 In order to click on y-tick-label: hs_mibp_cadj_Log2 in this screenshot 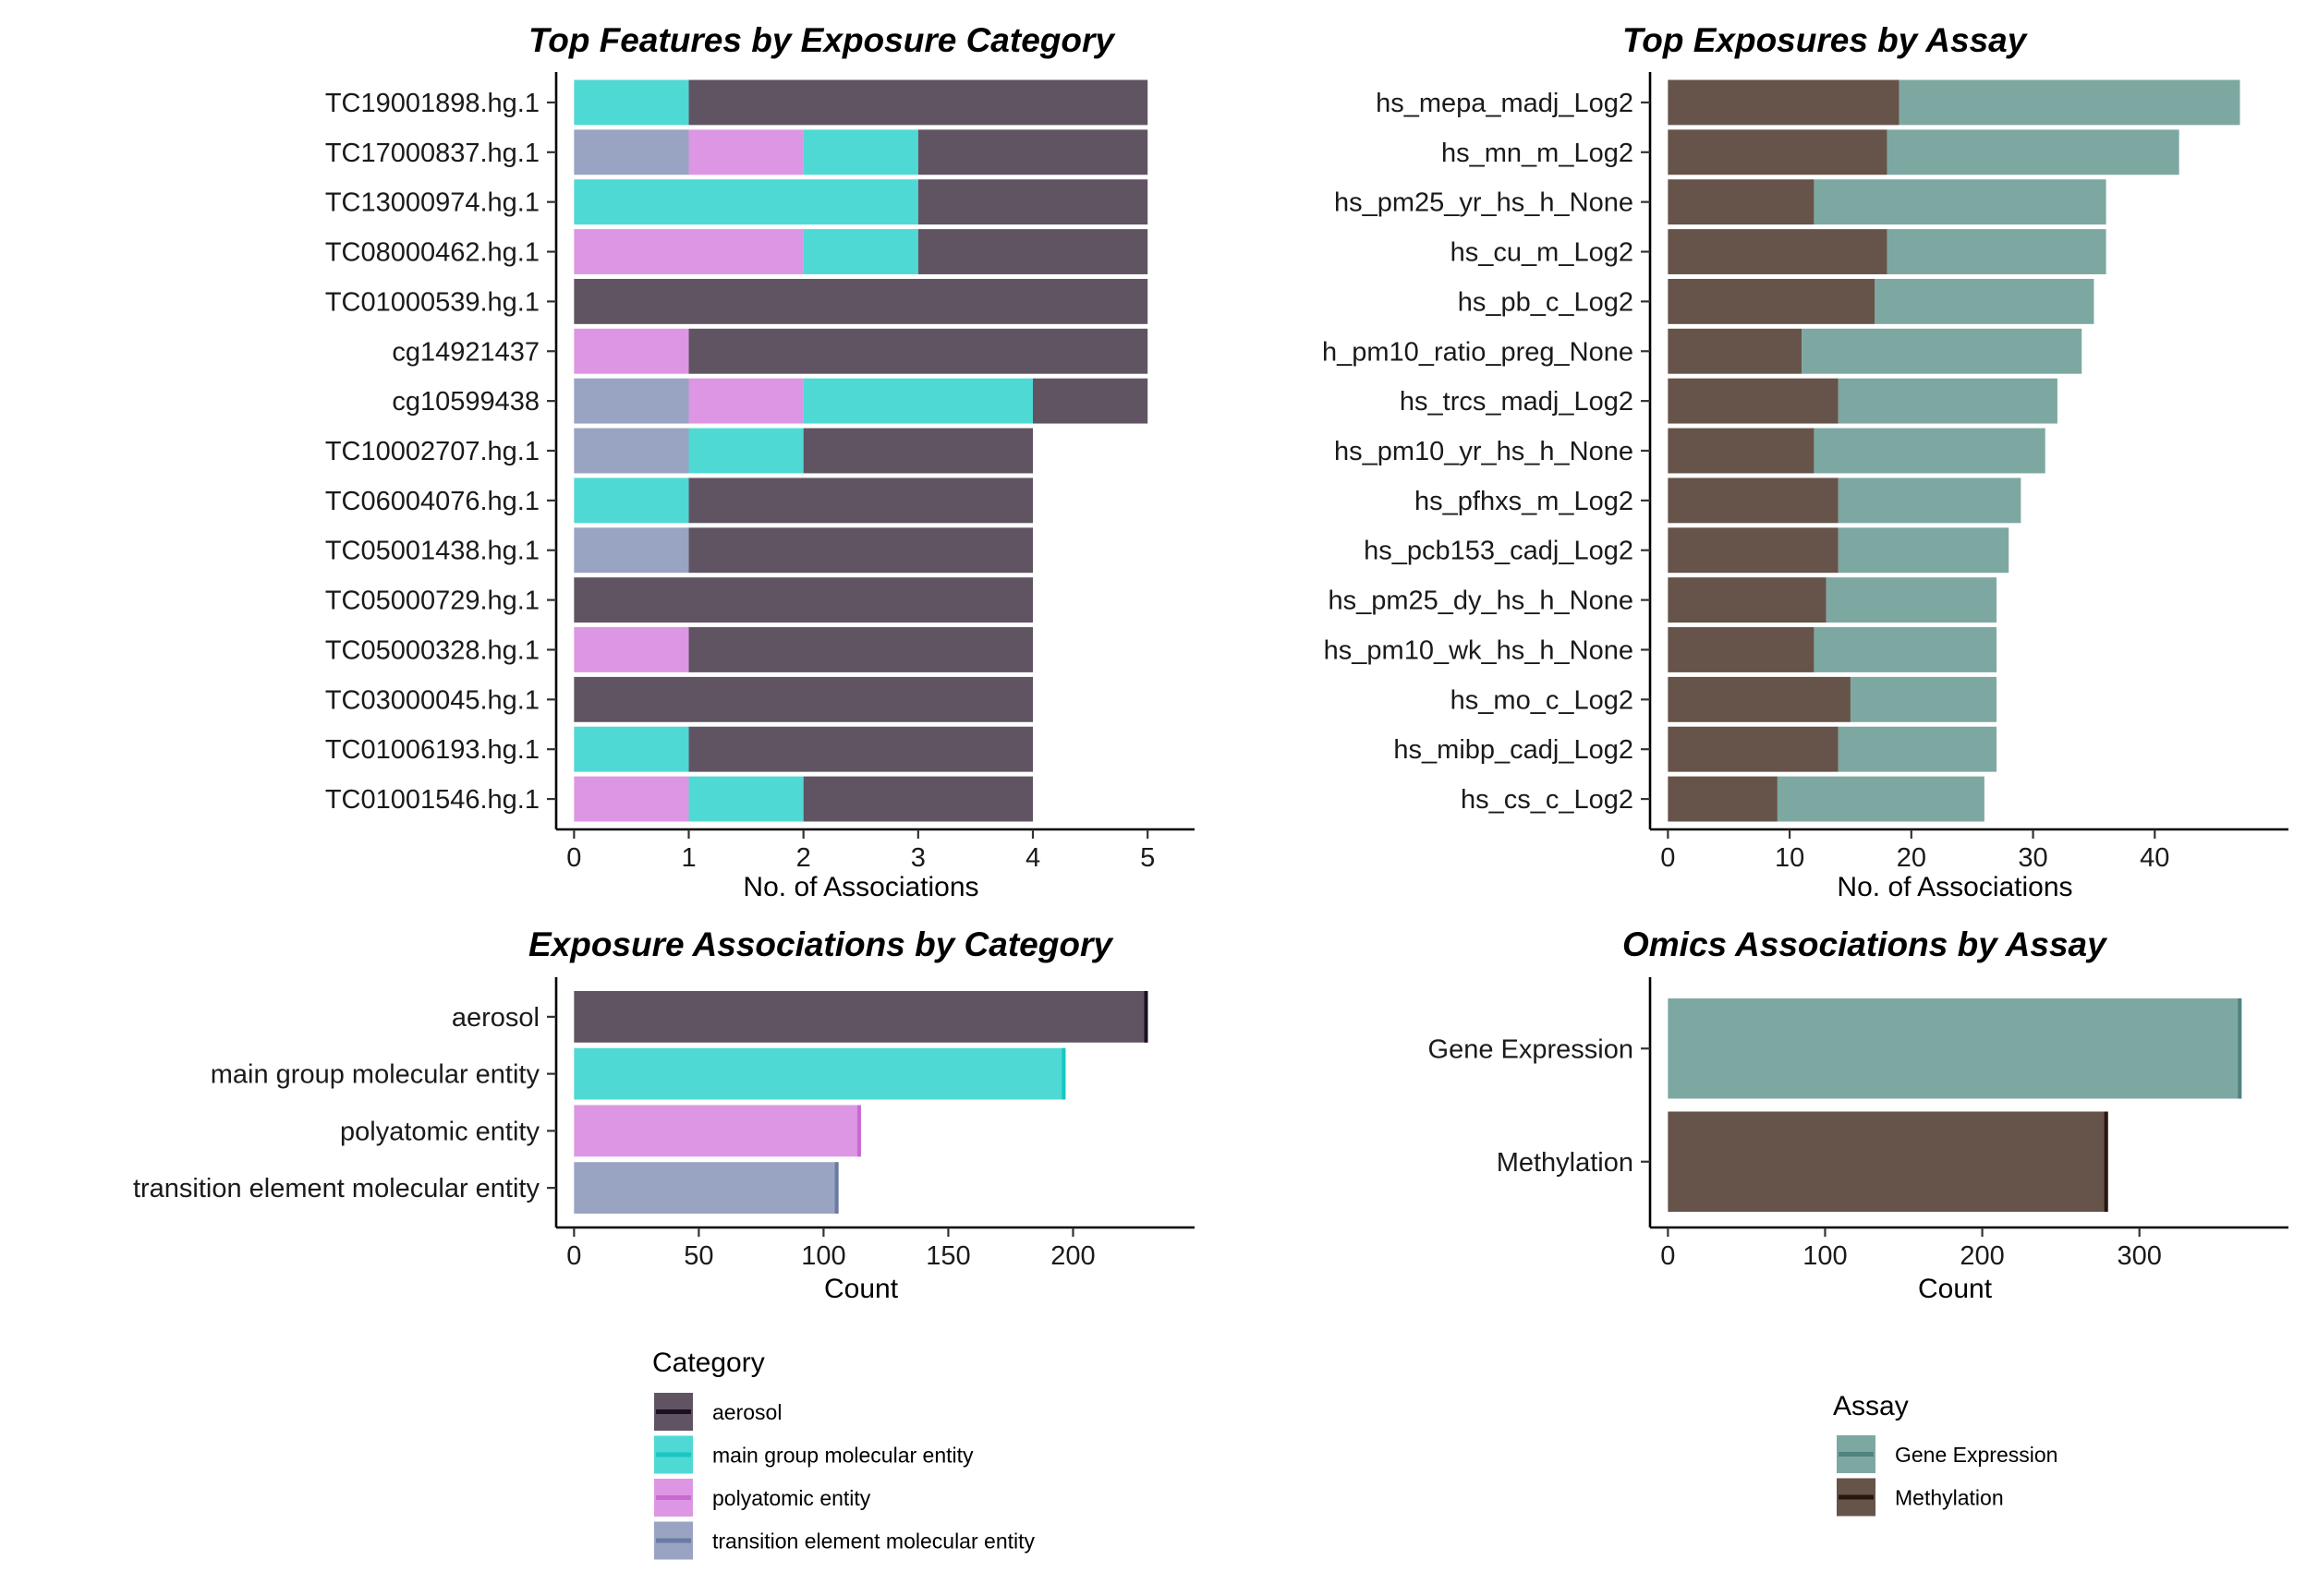, I will do `click(1513, 750)`.